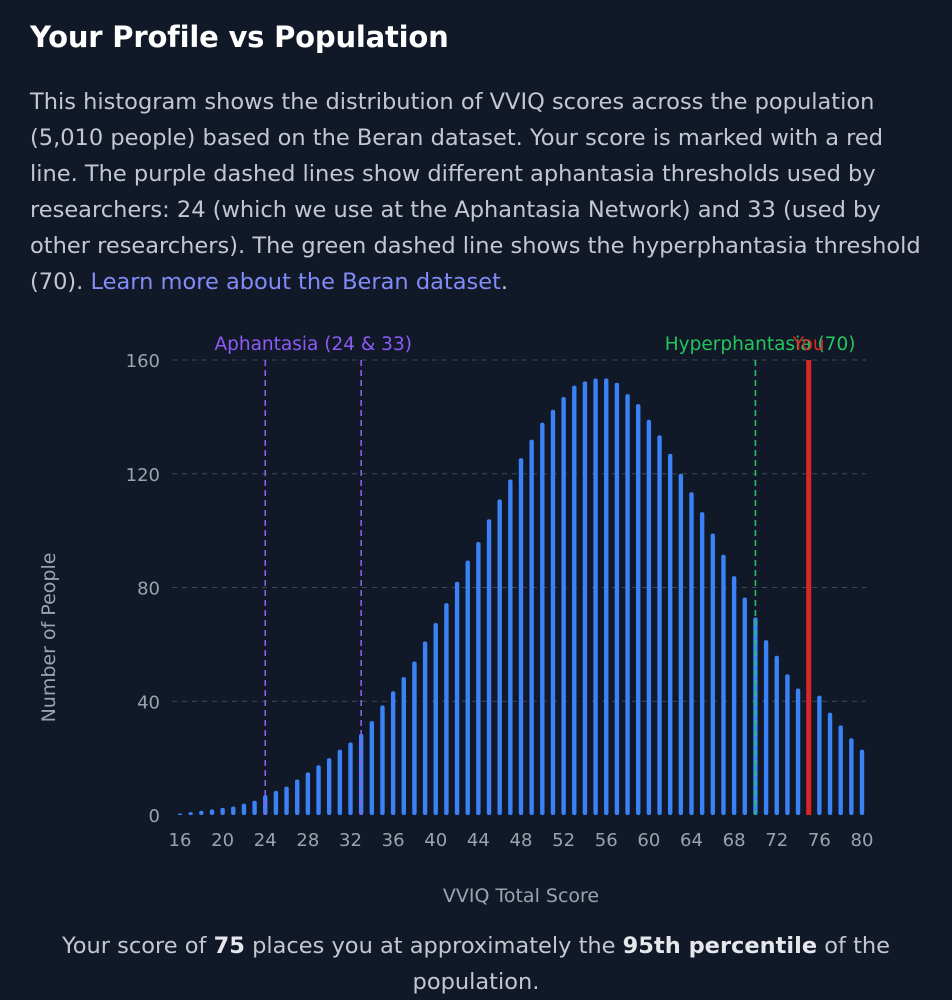 This screenshot has width=952, height=1000. I want to click on x-tick-label: 28, so click(307, 840).